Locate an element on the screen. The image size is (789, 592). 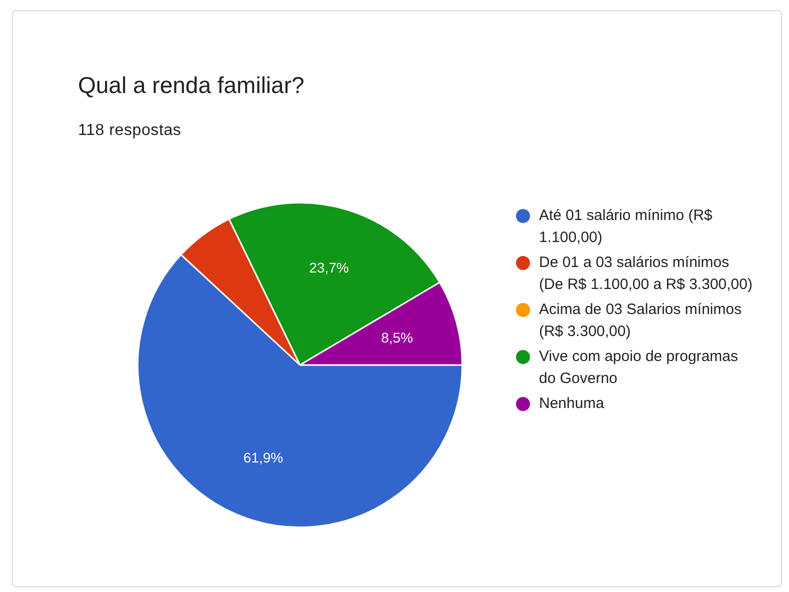
chart-title: Qual a renda familiar? is located at coordinates (191, 85).